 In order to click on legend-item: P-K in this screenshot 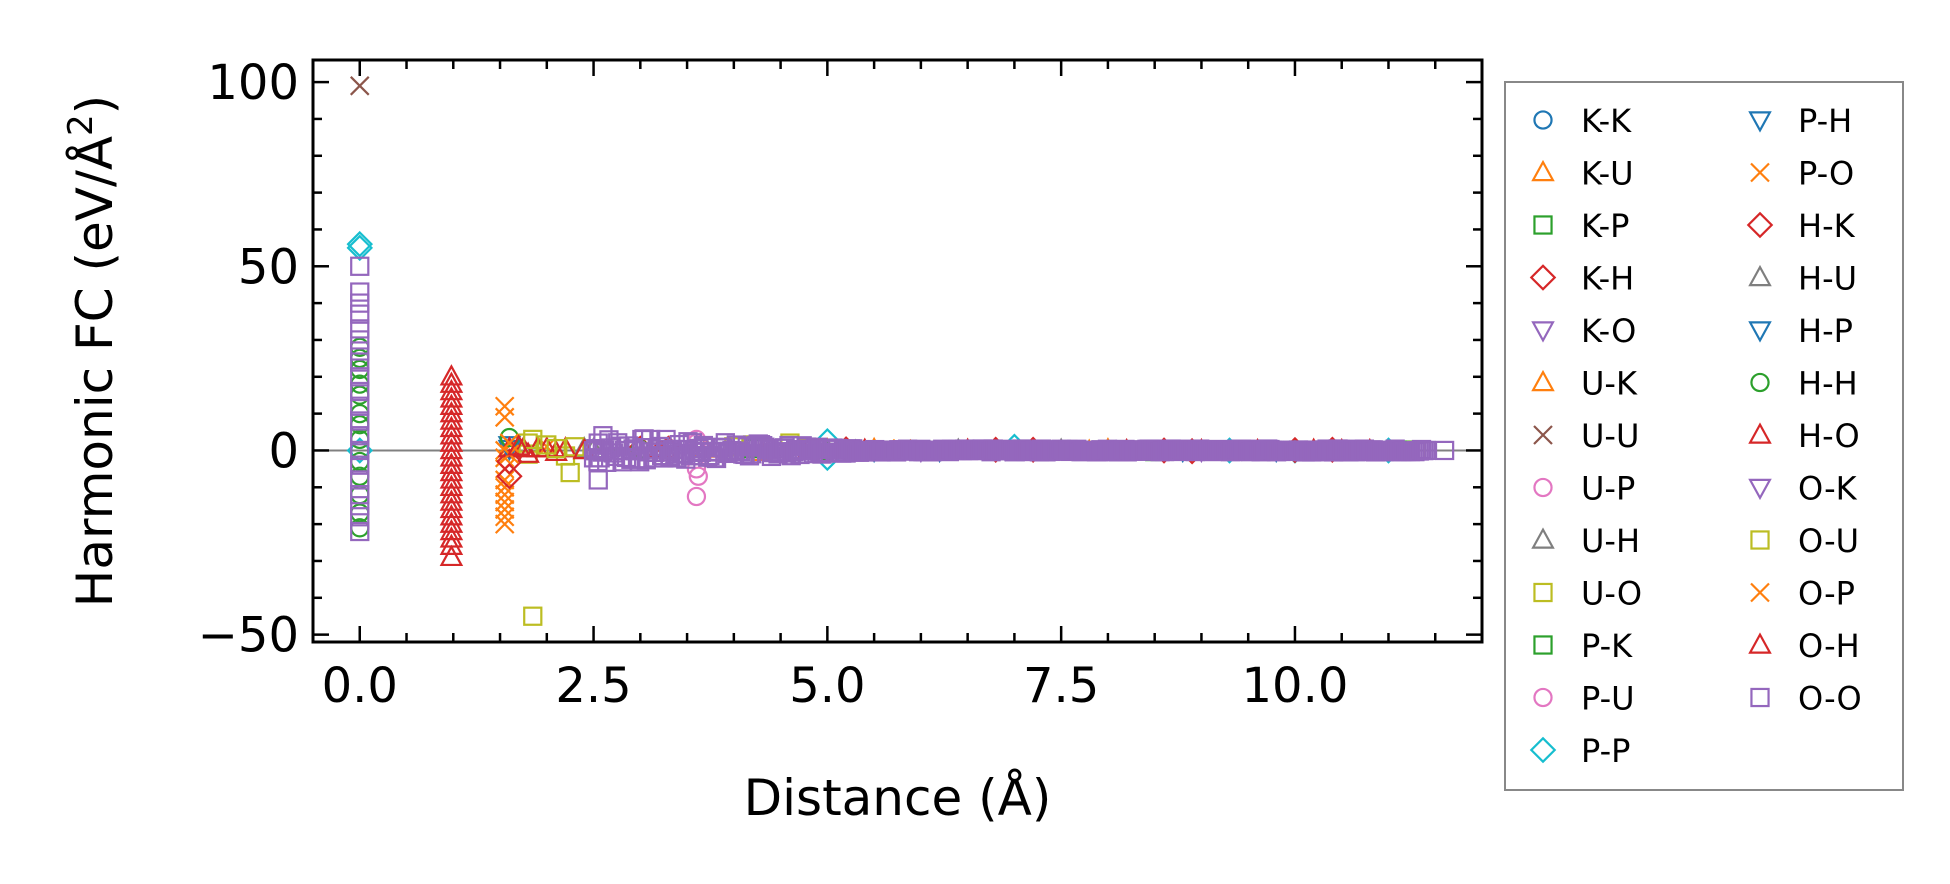, I will do `click(1583, 646)`.